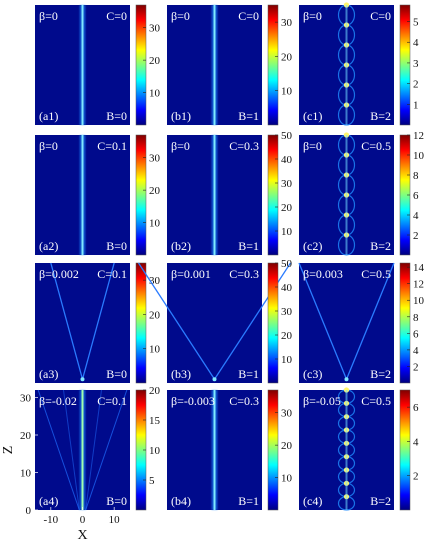 Image resolution: width=426 pixels, height=550 pixels. Describe the element at coordinates (83, 520) in the screenshot. I see `x-tick-label: 0` at that location.